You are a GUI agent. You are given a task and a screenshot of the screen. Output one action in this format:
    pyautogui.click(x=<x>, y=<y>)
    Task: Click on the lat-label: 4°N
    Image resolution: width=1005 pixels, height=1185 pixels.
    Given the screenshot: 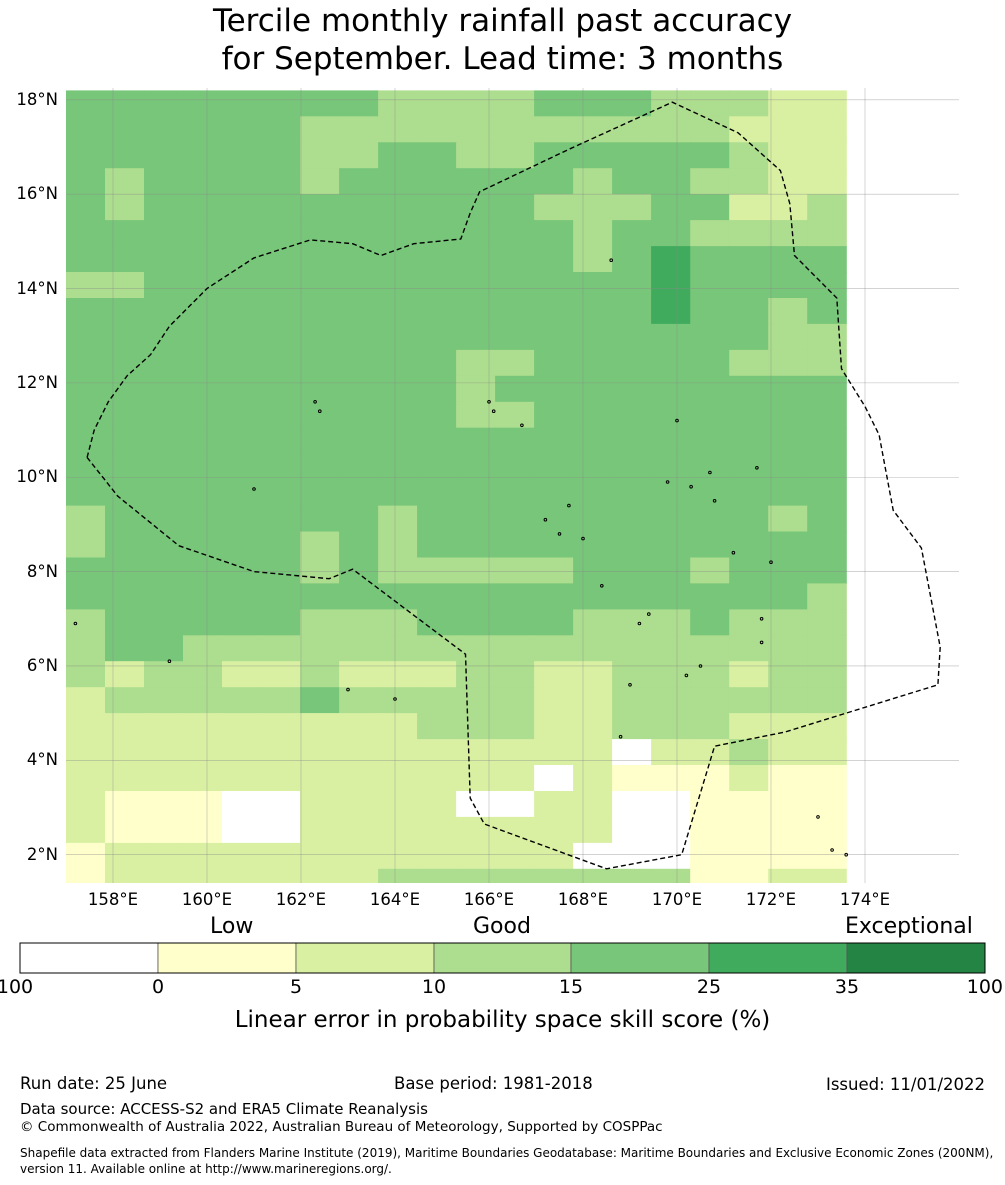 What is the action you would take?
    pyautogui.click(x=42, y=760)
    